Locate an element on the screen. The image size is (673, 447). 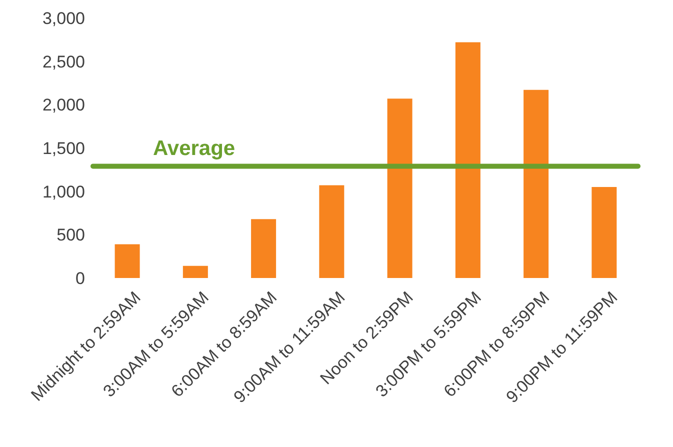
y-tick-label: 500 is located at coordinates (70, 235).